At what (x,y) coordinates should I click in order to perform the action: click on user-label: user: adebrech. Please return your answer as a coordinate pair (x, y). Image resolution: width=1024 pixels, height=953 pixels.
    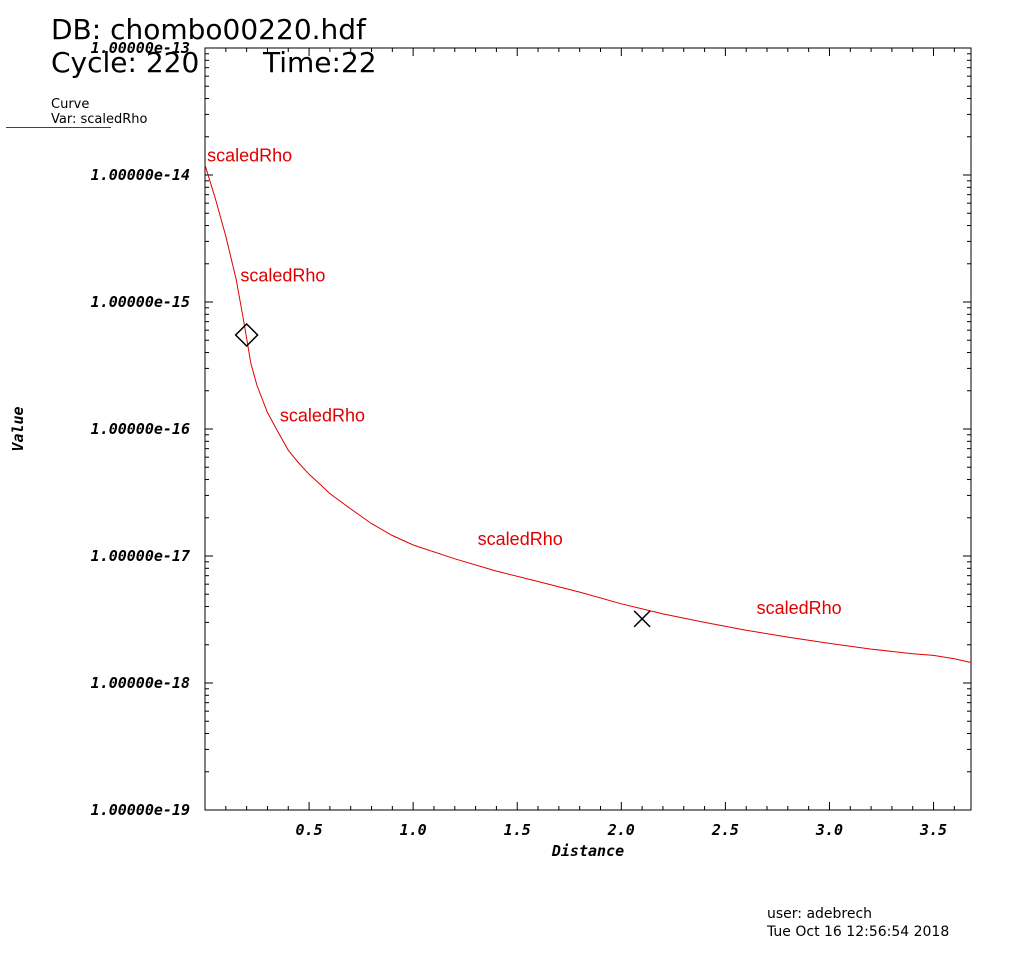
    Looking at the image, I should click on (820, 914).